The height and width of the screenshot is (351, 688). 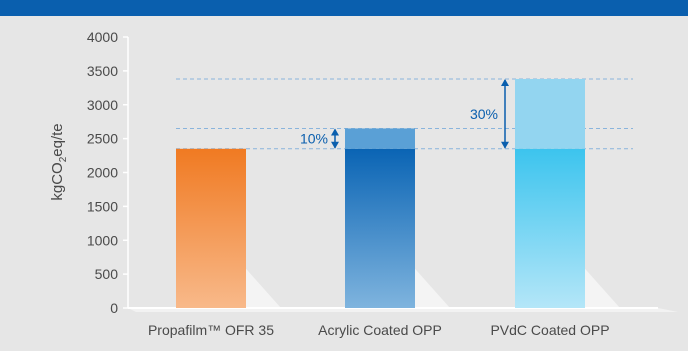 I want to click on y-axis-label-rest: eq/te, so click(x=57, y=139).